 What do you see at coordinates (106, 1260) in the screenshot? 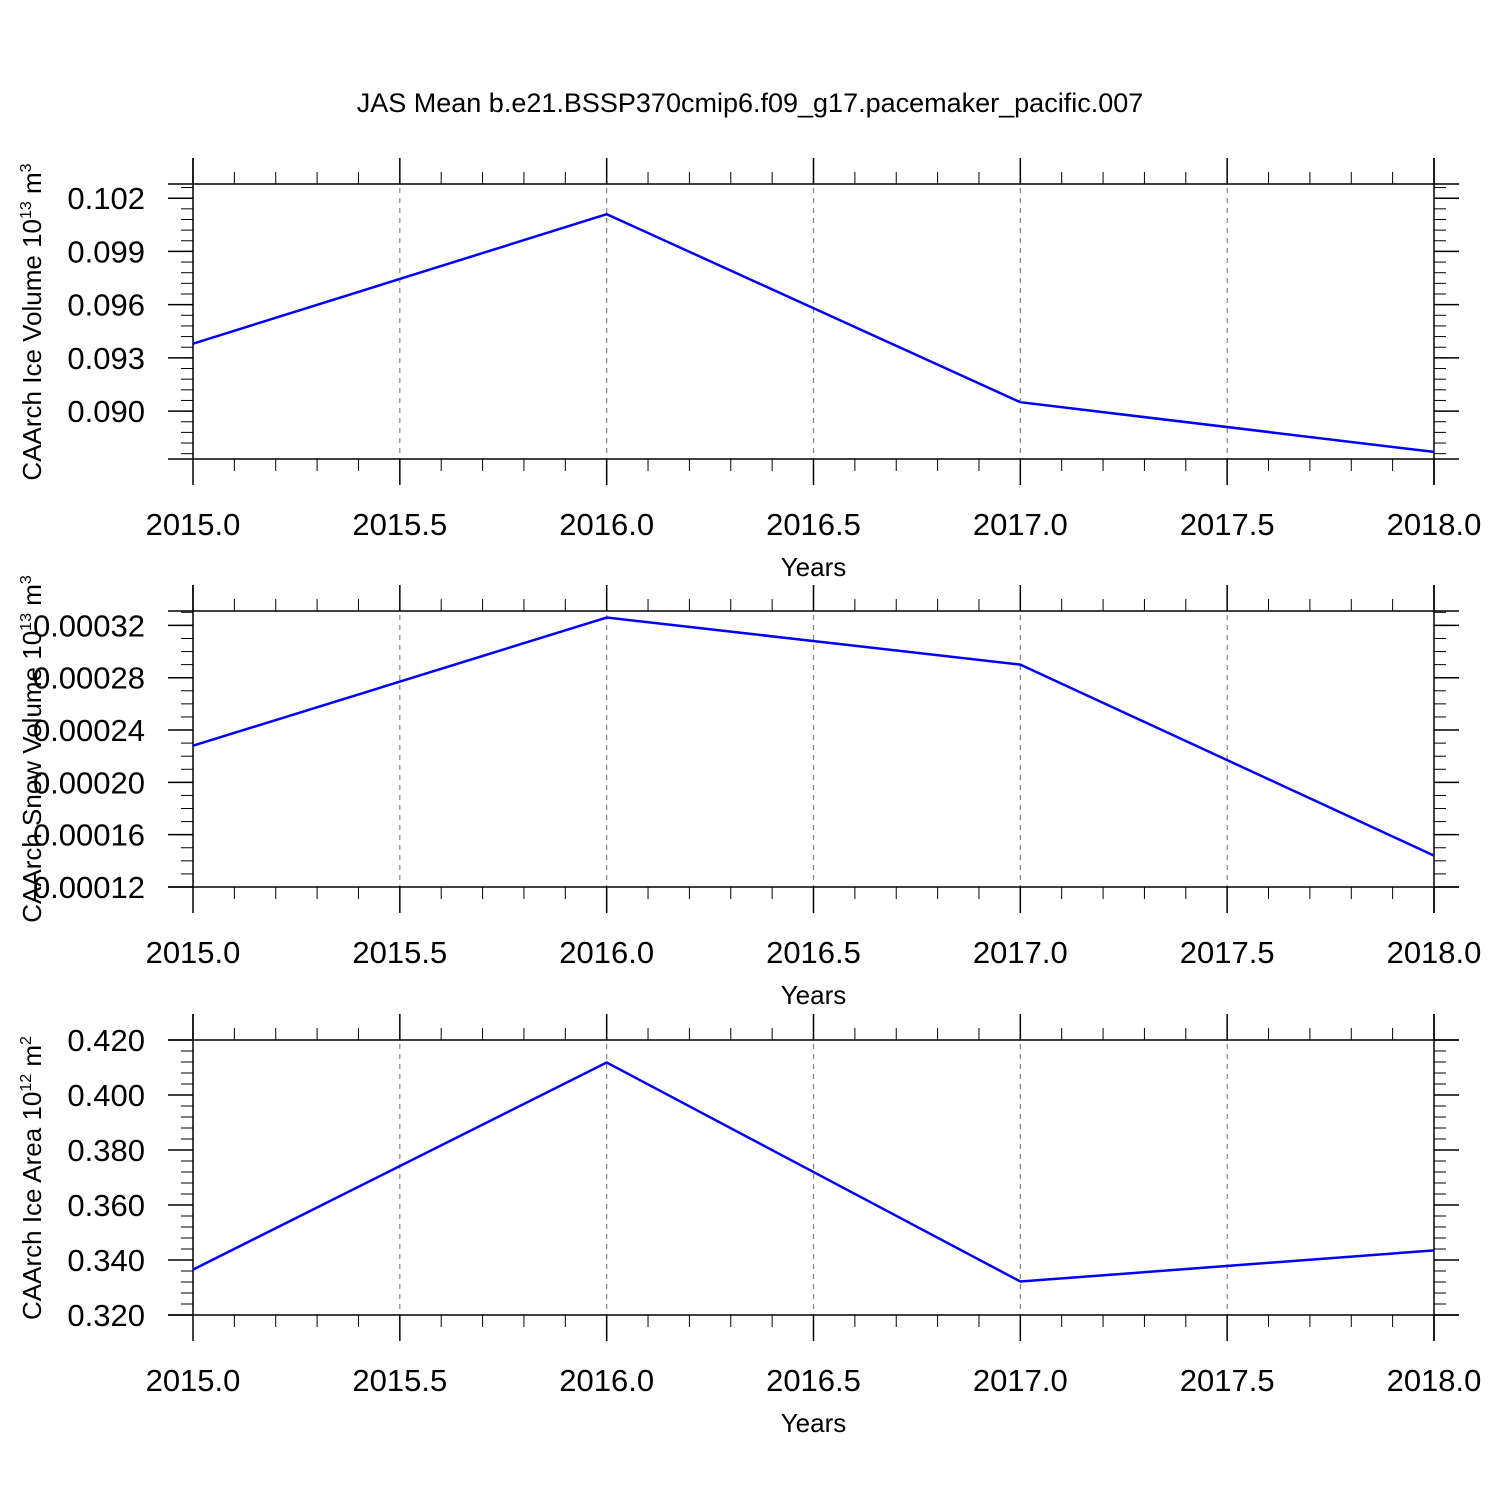
I see `y-tick-label: 0.340` at bounding box center [106, 1260].